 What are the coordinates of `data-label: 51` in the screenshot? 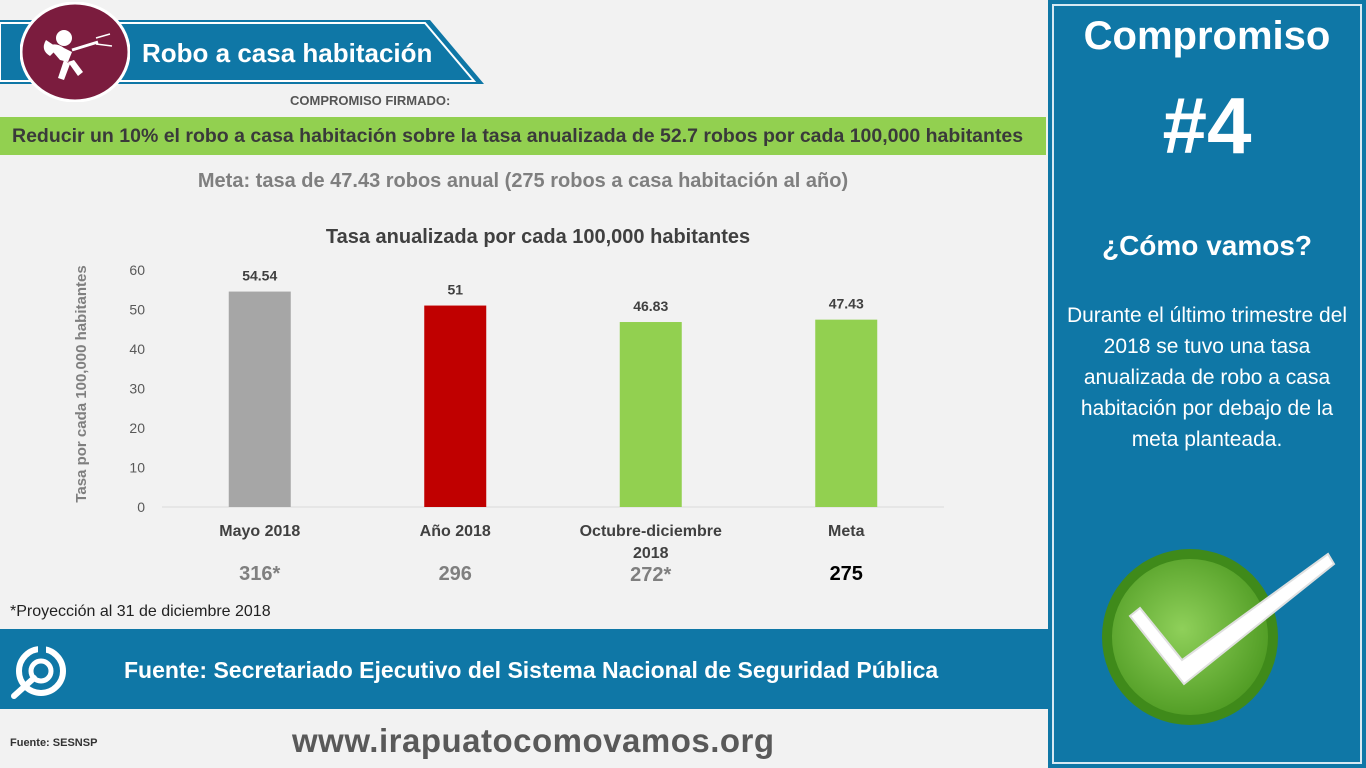 It's located at (455, 290).